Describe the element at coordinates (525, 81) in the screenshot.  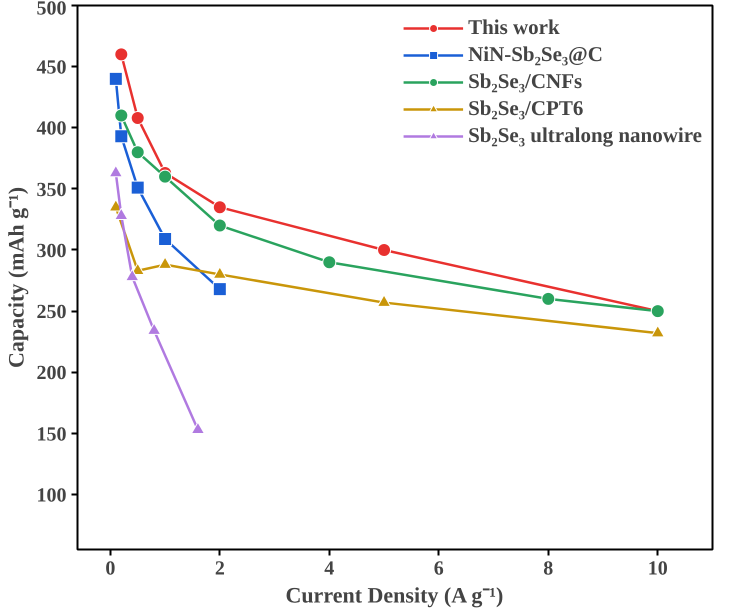
I see `legend-label: Sb₂Se₃/CNFs` at that location.